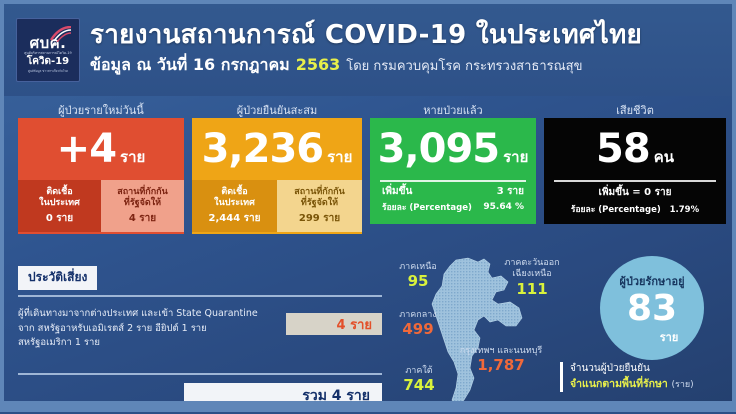  I want to click on active-cases-value: 83, so click(652, 308).